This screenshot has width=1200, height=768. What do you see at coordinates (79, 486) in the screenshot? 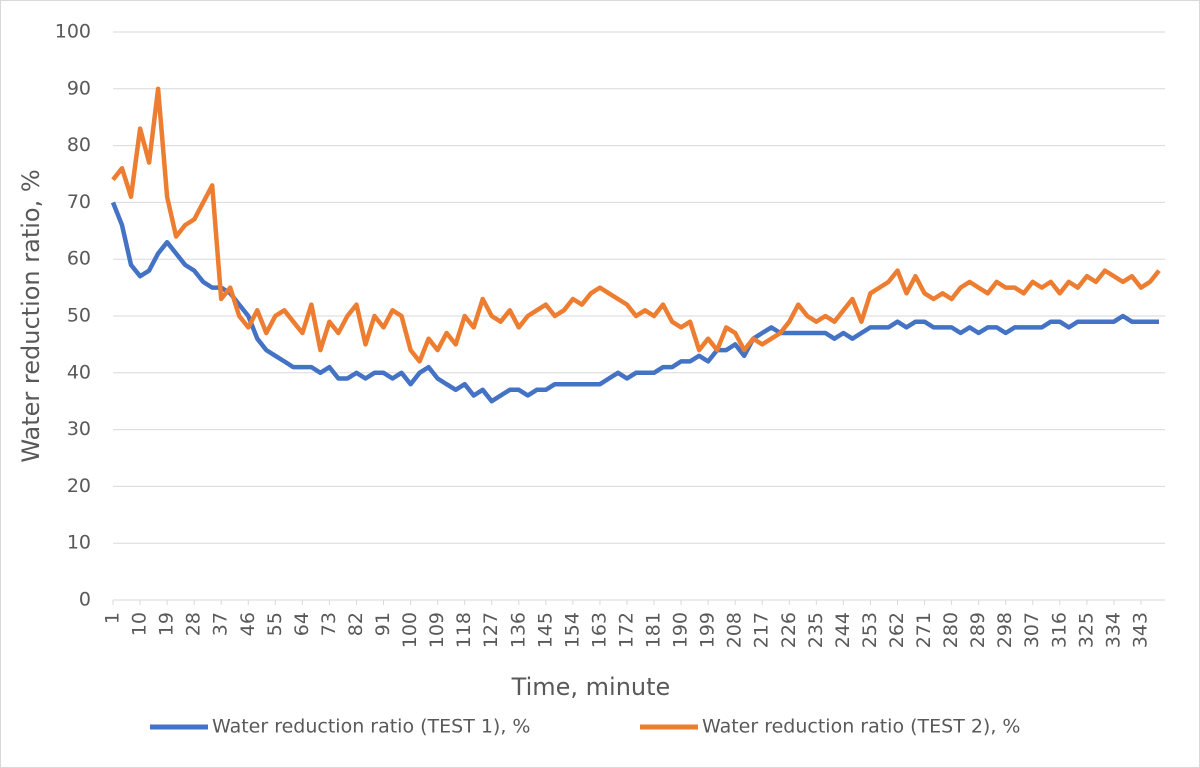
I see `y-tick-label: 20` at bounding box center [79, 486].